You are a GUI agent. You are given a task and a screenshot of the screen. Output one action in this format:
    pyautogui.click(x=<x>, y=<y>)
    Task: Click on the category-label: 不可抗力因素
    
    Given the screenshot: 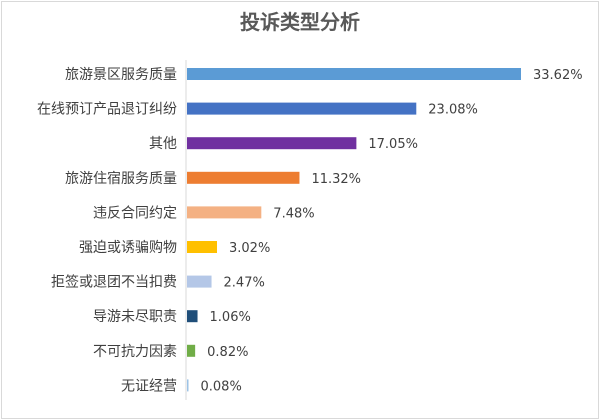 What is the action you would take?
    pyautogui.click(x=135, y=352)
    